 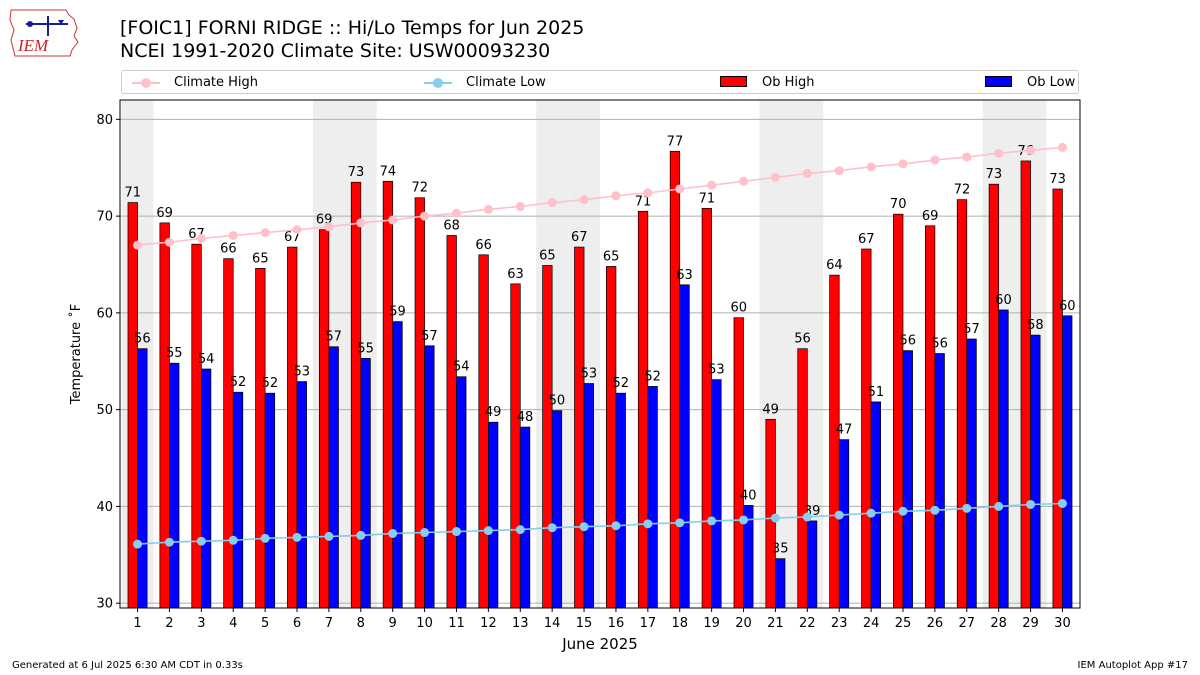 What do you see at coordinates (104, 507) in the screenshot?
I see `y-tick-label: 40` at bounding box center [104, 507].